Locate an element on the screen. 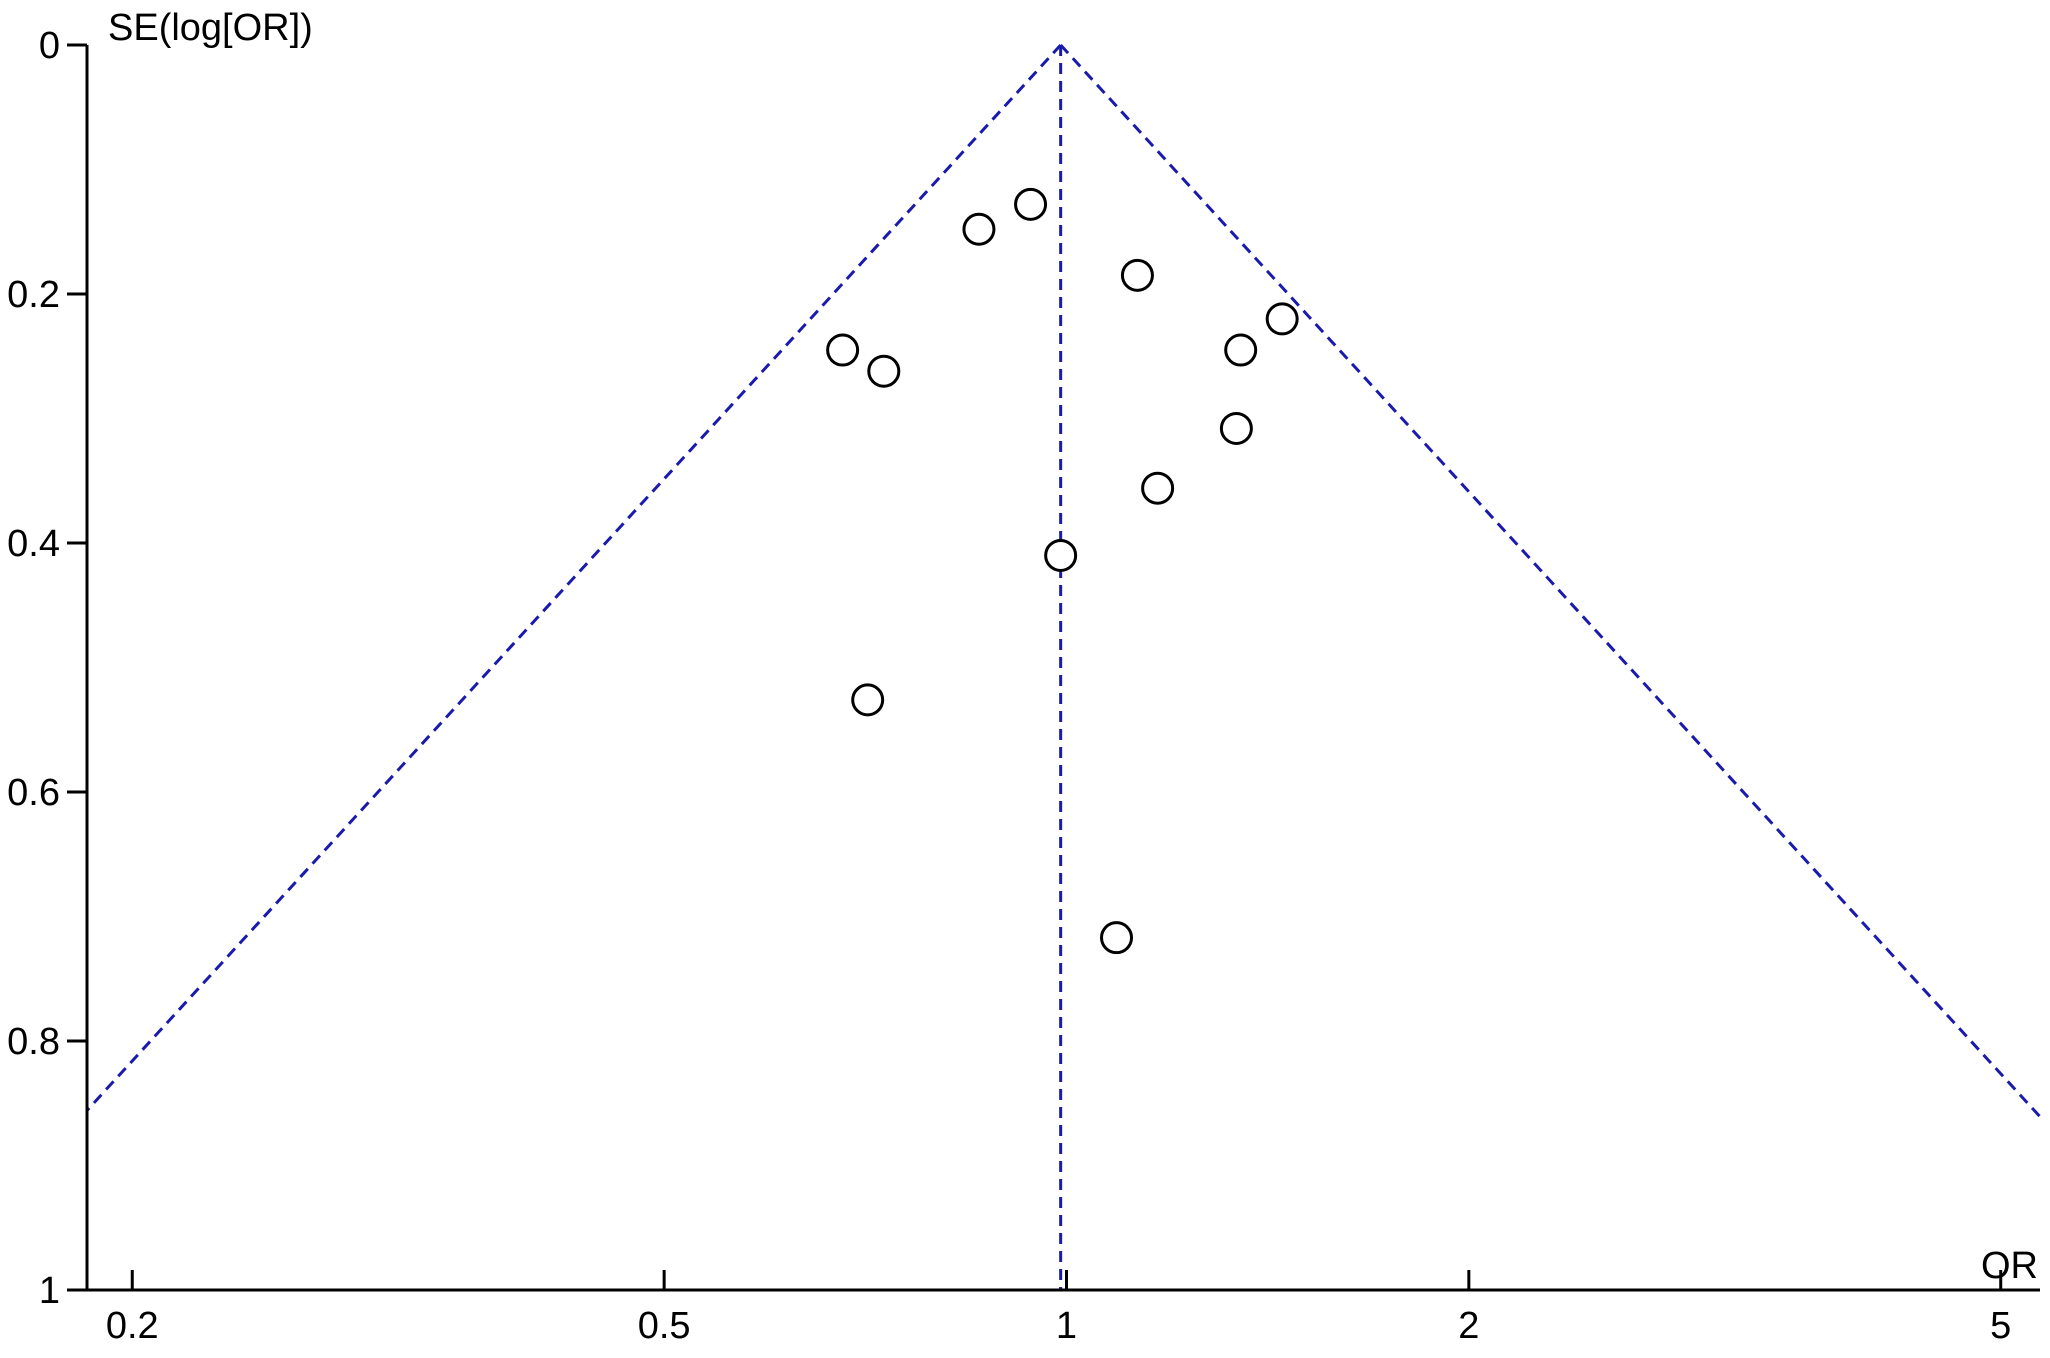 This screenshot has width=2050, height=1358. x-tick-label: 1 is located at coordinates (1066, 1326).